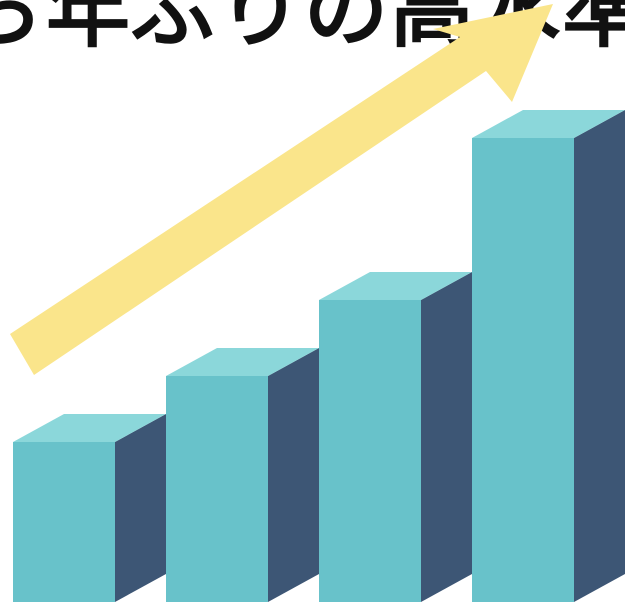  What do you see at coordinates (523, 370) in the screenshot?
I see `bar-4-front` at bounding box center [523, 370].